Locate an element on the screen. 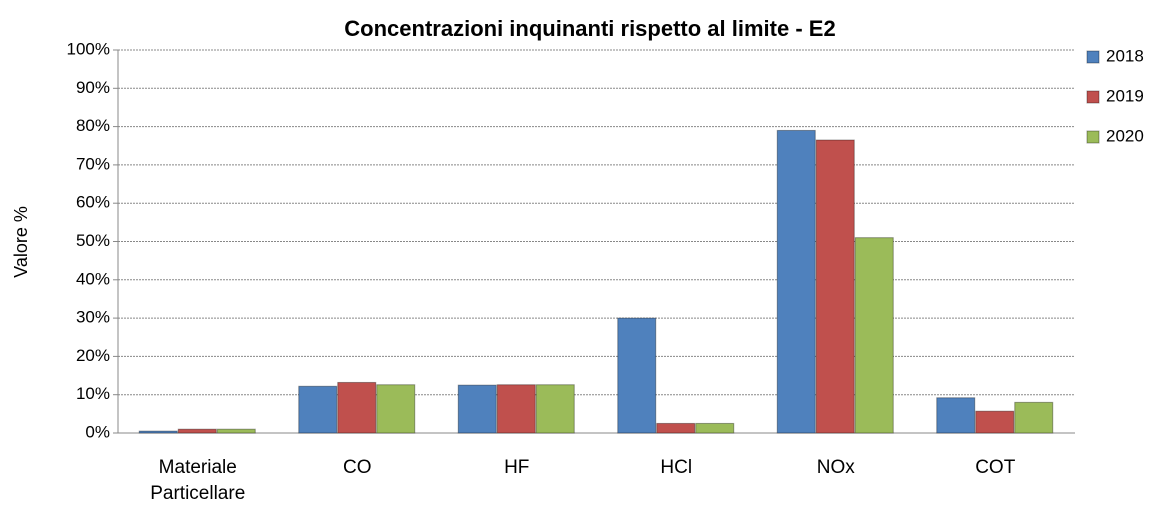 Image resolution: width=1157 pixels, height=511 pixels. y-tick-label: 20% is located at coordinates (93, 355).